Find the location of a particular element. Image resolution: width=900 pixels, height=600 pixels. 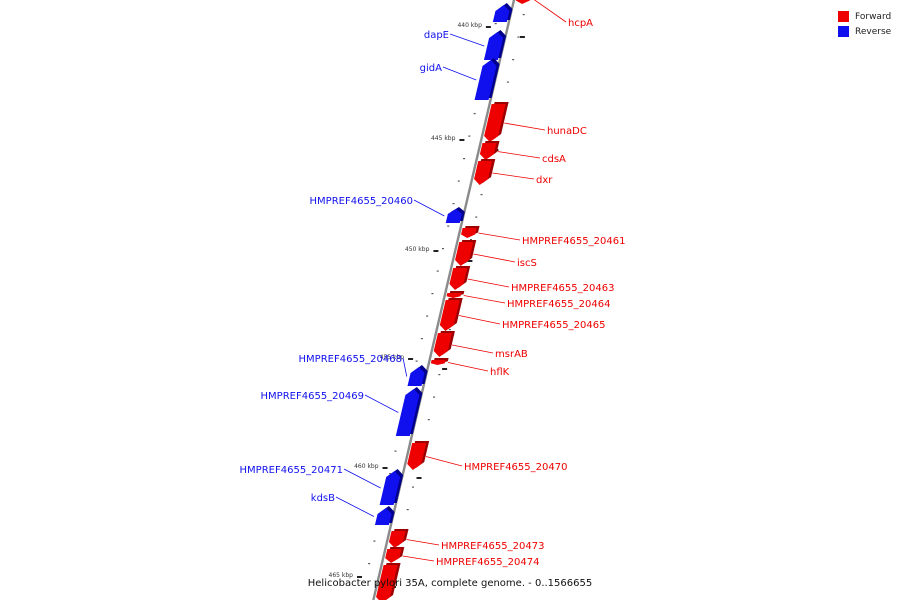

gene-arrow-msrAB is located at coordinates (442, 345).